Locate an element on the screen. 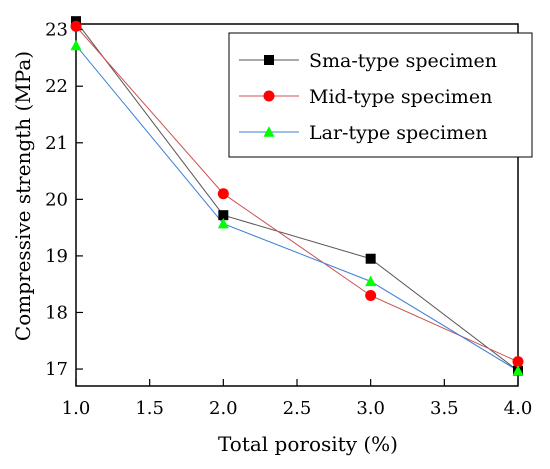 This screenshot has height=469, width=550. y-axis-title: Compressive strength (MPa) is located at coordinates (23, 196).